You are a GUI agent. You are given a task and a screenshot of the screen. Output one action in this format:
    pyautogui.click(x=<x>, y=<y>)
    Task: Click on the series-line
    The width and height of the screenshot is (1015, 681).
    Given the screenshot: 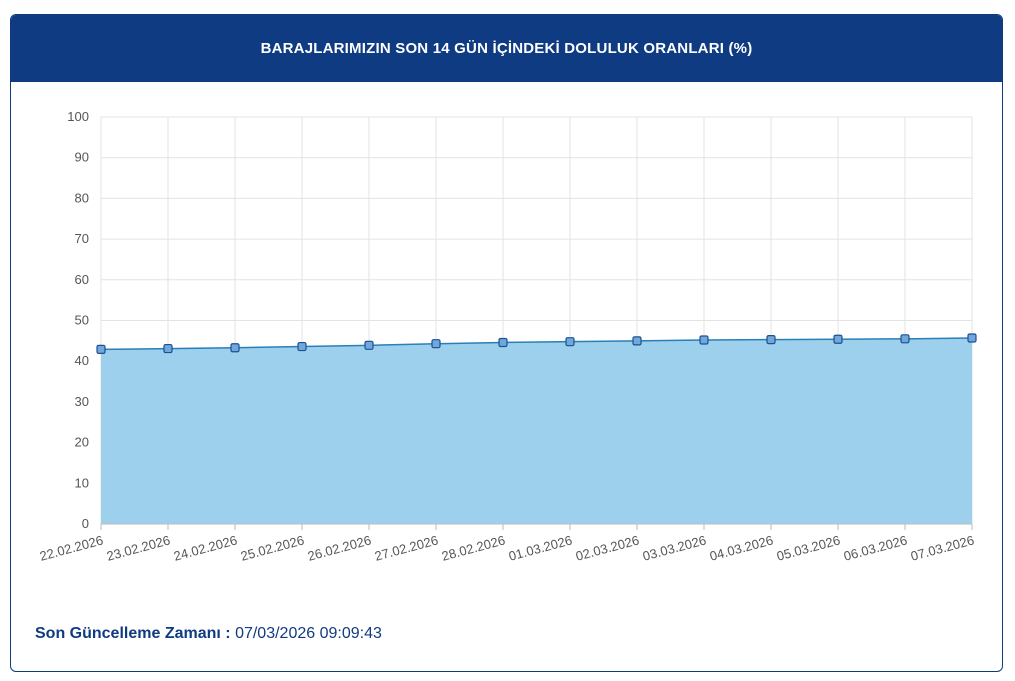 What is the action you would take?
    pyautogui.click(x=536, y=344)
    